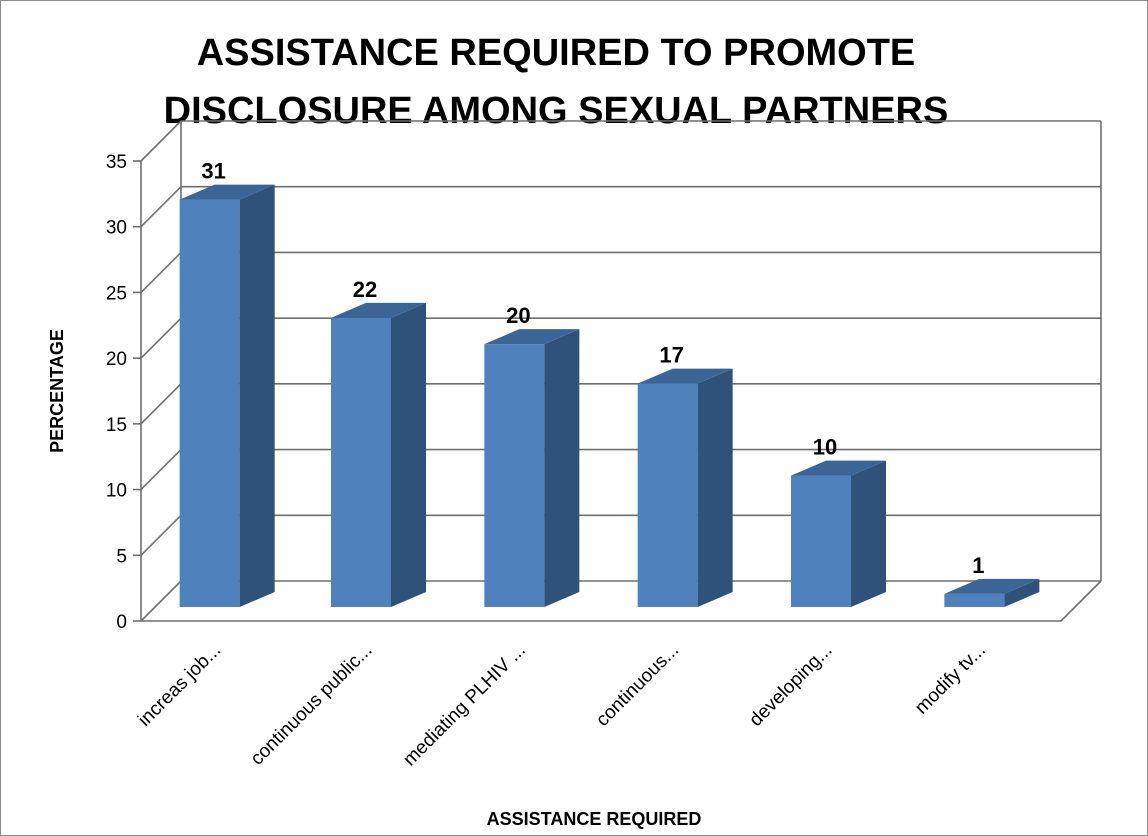 This screenshot has height=836, width=1148. What do you see at coordinates (116, 425) in the screenshot?
I see `y-tick-label: 15` at bounding box center [116, 425].